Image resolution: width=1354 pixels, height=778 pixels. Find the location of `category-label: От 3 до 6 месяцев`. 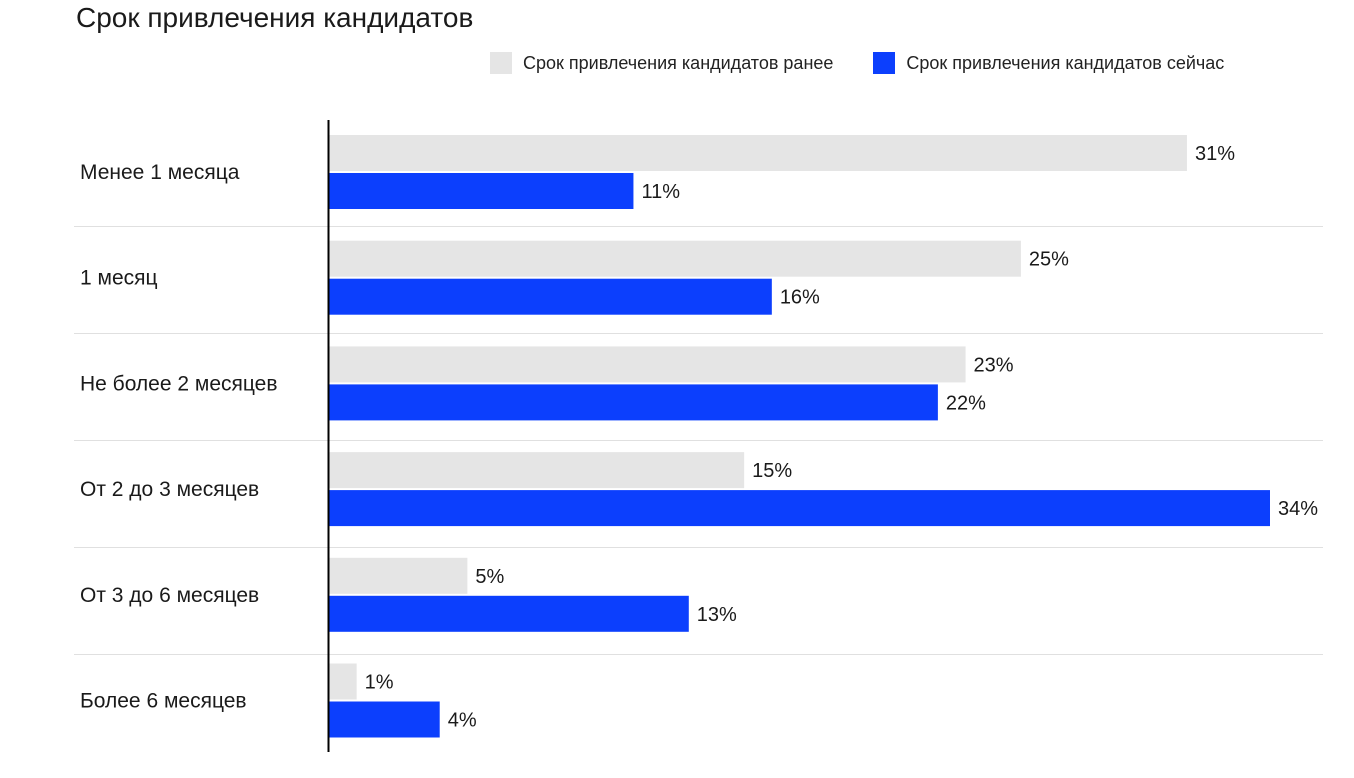

category-label: От 3 до 6 месяцев is located at coordinates (169, 595).